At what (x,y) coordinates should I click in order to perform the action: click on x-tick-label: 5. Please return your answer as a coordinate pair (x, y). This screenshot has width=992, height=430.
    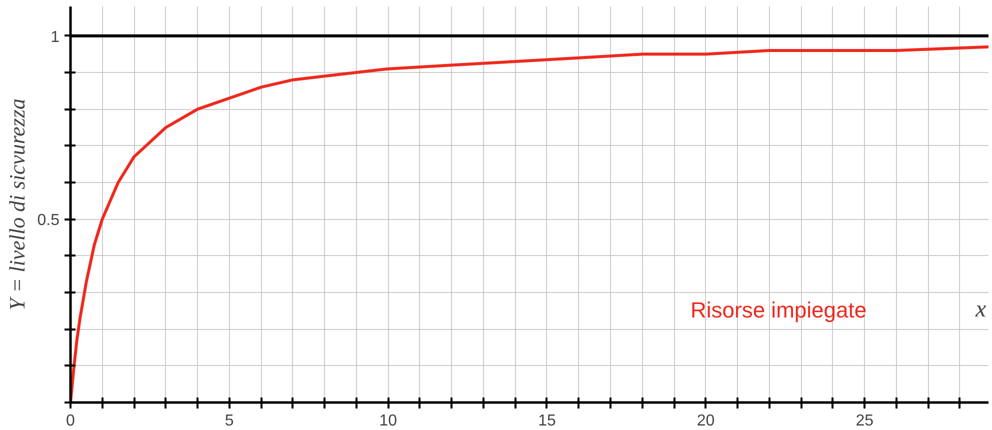
    Looking at the image, I should click on (229, 421).